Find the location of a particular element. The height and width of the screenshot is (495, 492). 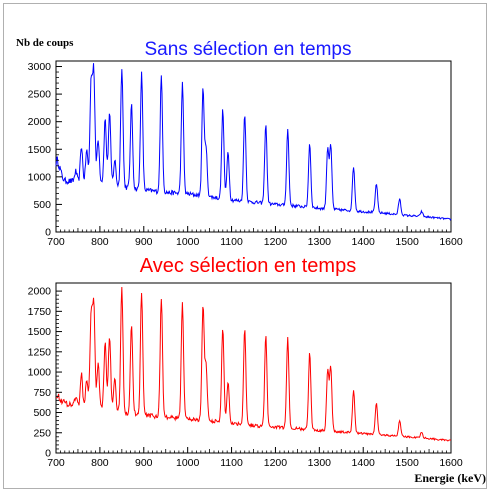

top-y-axis-label: Nb de coups is located at coordinates (45, 43).